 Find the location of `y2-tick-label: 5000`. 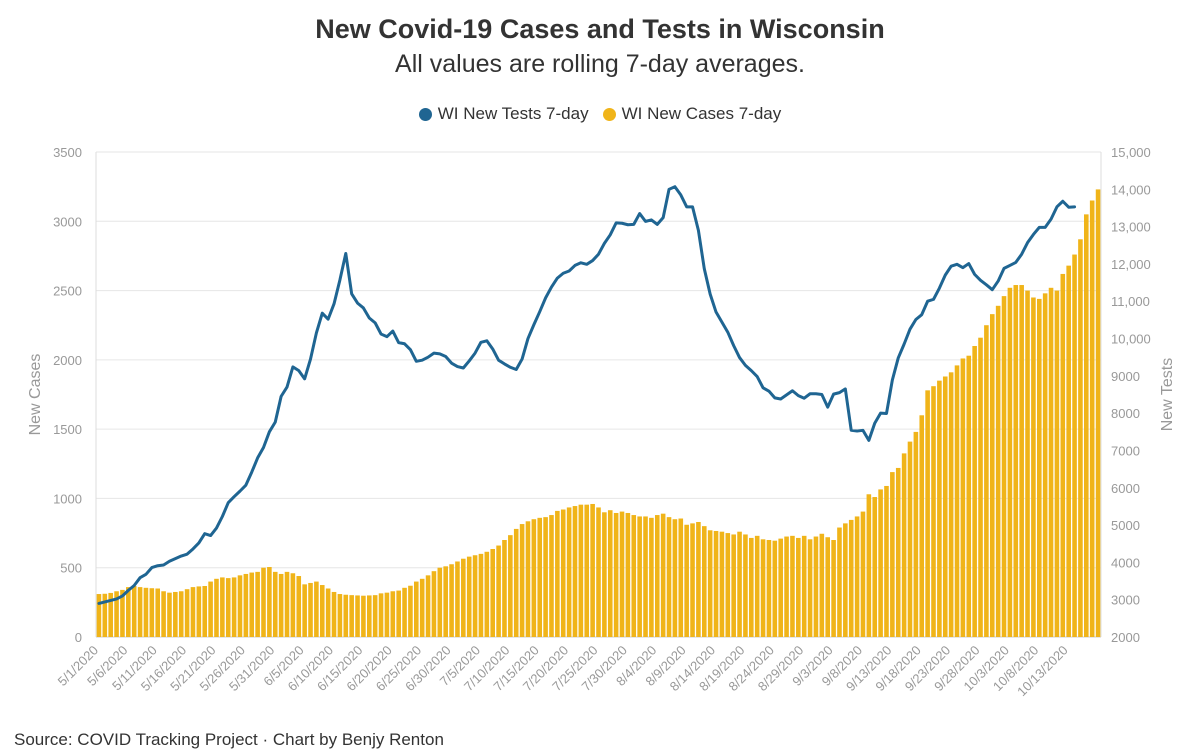

y2-tick-label: 5000 is located at coordinates (1125, 525).